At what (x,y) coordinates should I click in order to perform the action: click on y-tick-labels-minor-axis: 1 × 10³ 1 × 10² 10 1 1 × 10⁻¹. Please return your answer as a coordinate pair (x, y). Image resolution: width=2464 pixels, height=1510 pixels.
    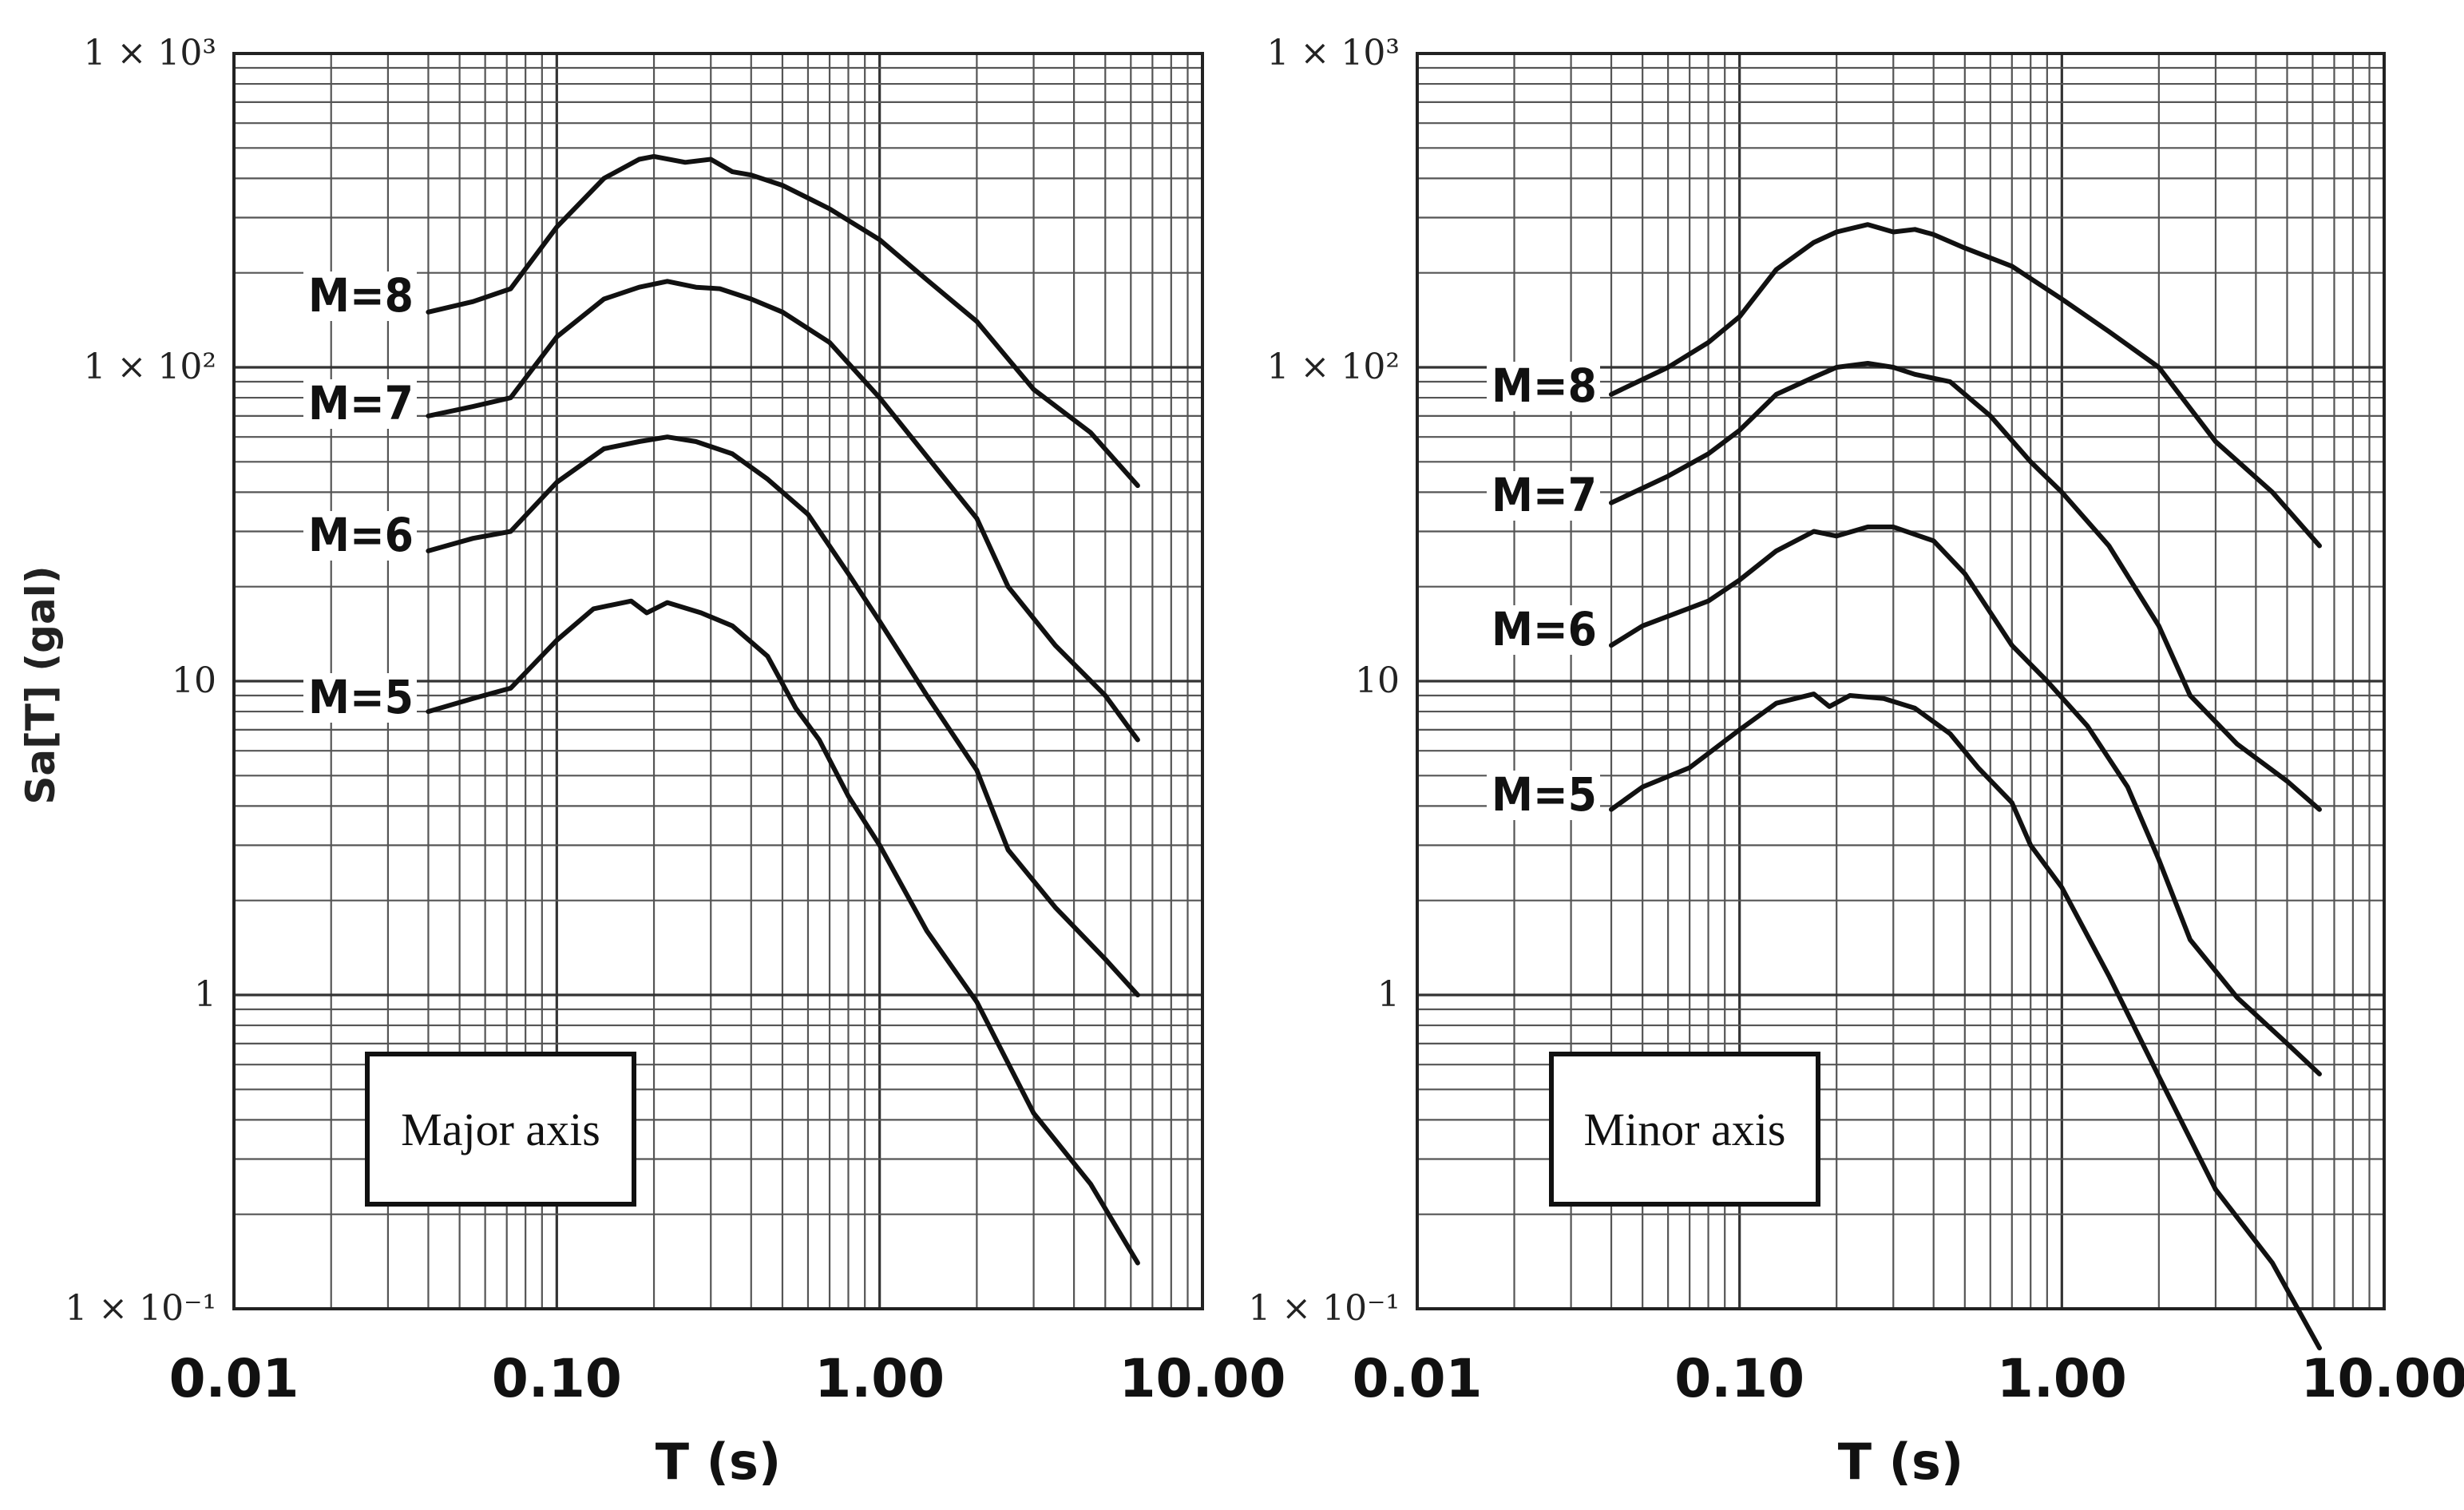
    Looking at the image, I should click on (1324, 681).